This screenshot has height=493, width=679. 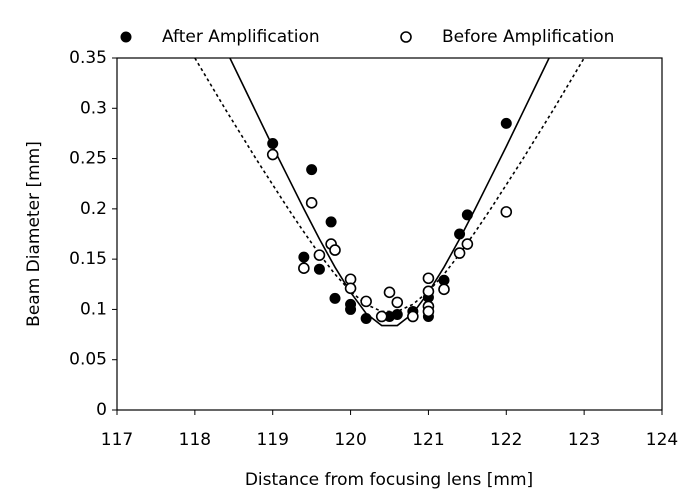 What do you see at coordinates (662, 440) in the screenshot?
I see `x-tick-label: 124` at bounding box center [662, 440].